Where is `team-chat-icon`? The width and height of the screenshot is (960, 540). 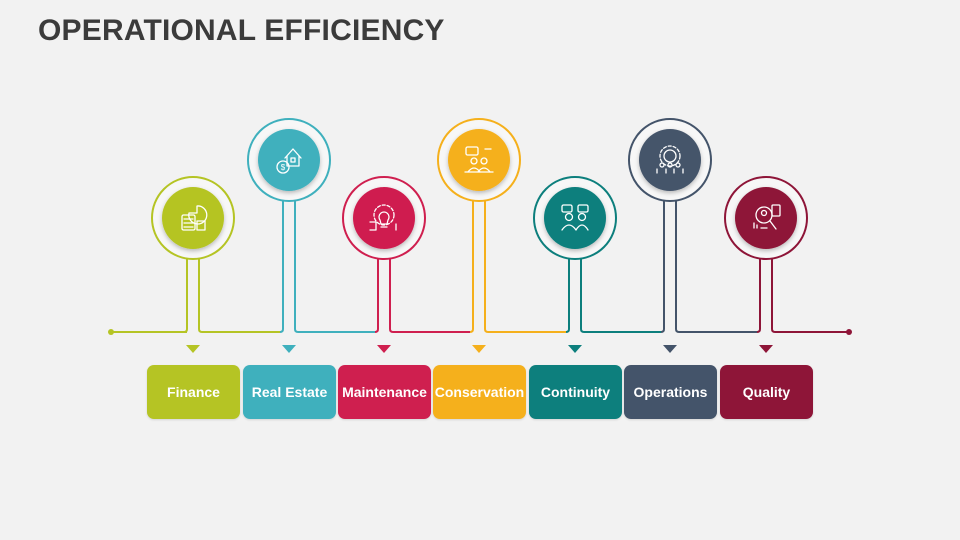 team-chat-icon is located at coordinates (575, 217).